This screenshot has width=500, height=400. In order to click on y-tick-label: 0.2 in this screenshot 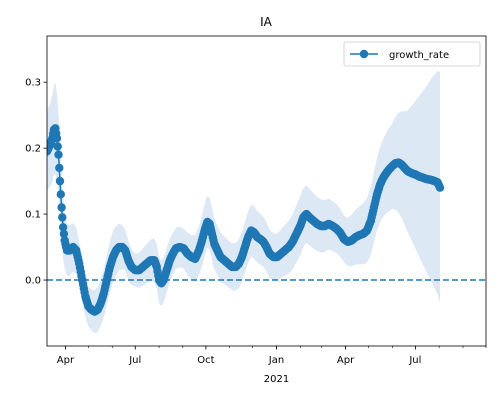, I will do `click(33, 149)`.